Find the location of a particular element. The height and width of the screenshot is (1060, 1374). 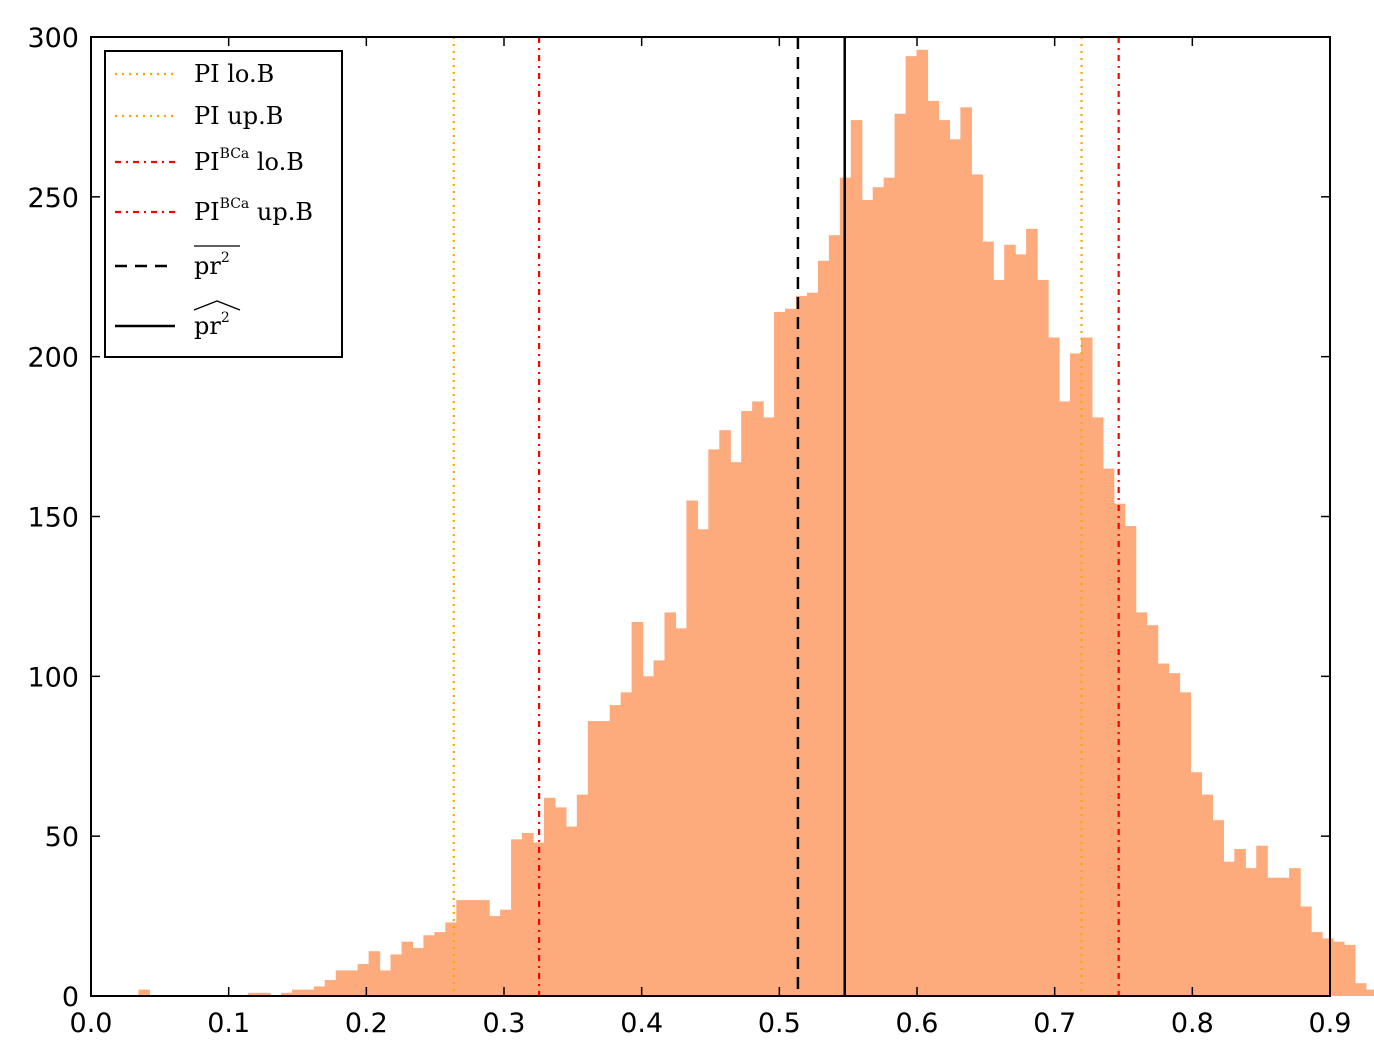

x-tick-label: 0.1 is located at coordinates (228, 1023).